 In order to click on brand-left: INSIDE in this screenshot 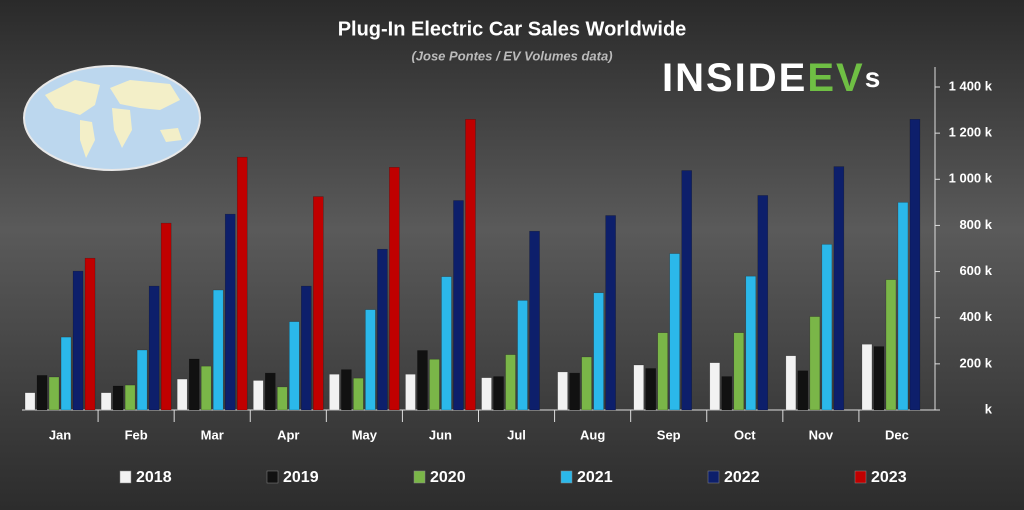, I will do `click(734, 78)`.